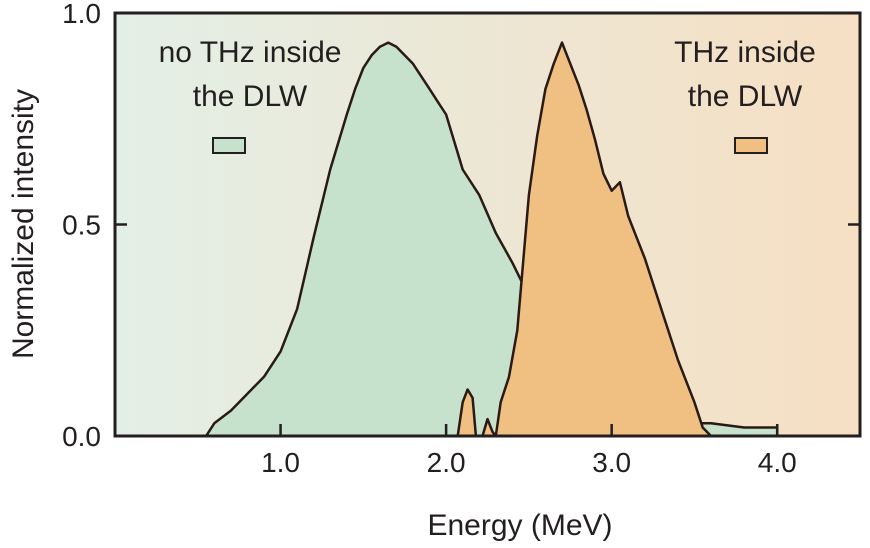 This screenshot has height=548, width=870. What do you see at coordinates (229, 145) in the screenshot?
I see `legend-swatch-no-thz` at bounding box center [229, 145].